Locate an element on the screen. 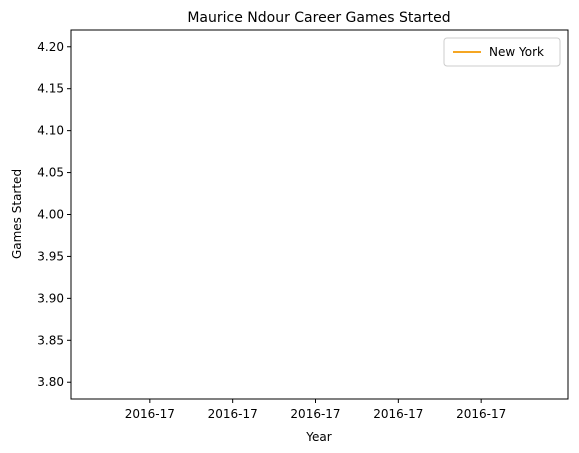 This screenshot has height=453, width=579. y-tick-label: 4.15 is located at coordinates (50, 89).